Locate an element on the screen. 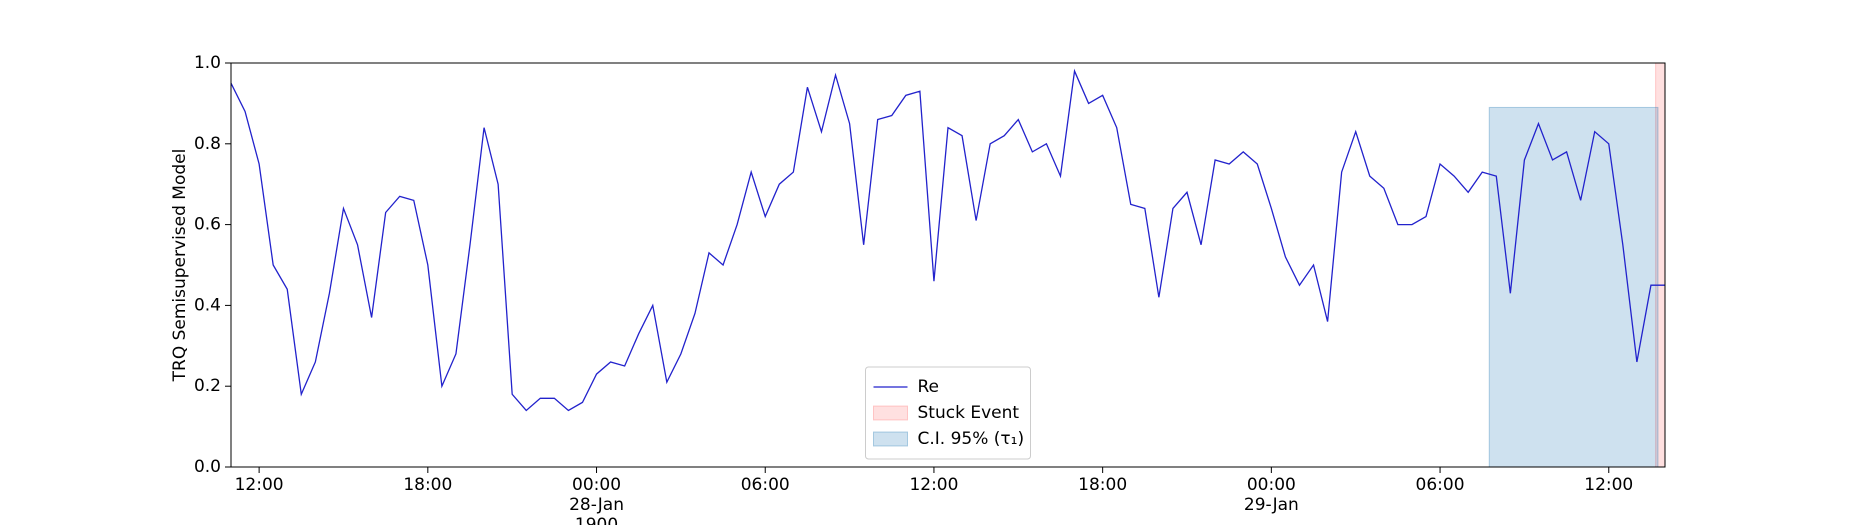 This screenshot has height=525, width=1850. legend: Re Stuck Event C.I. 95% (τ₁) is located at coordinates (948, 413).